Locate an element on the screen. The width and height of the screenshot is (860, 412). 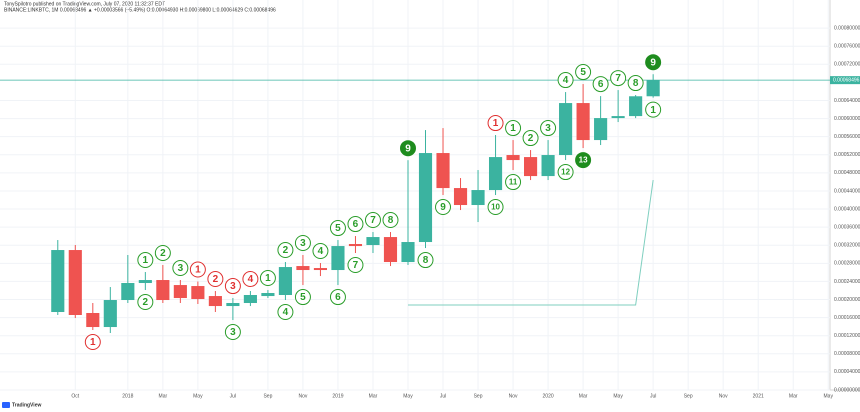
td-count-label: 7 is located at coordinates (373, 220).